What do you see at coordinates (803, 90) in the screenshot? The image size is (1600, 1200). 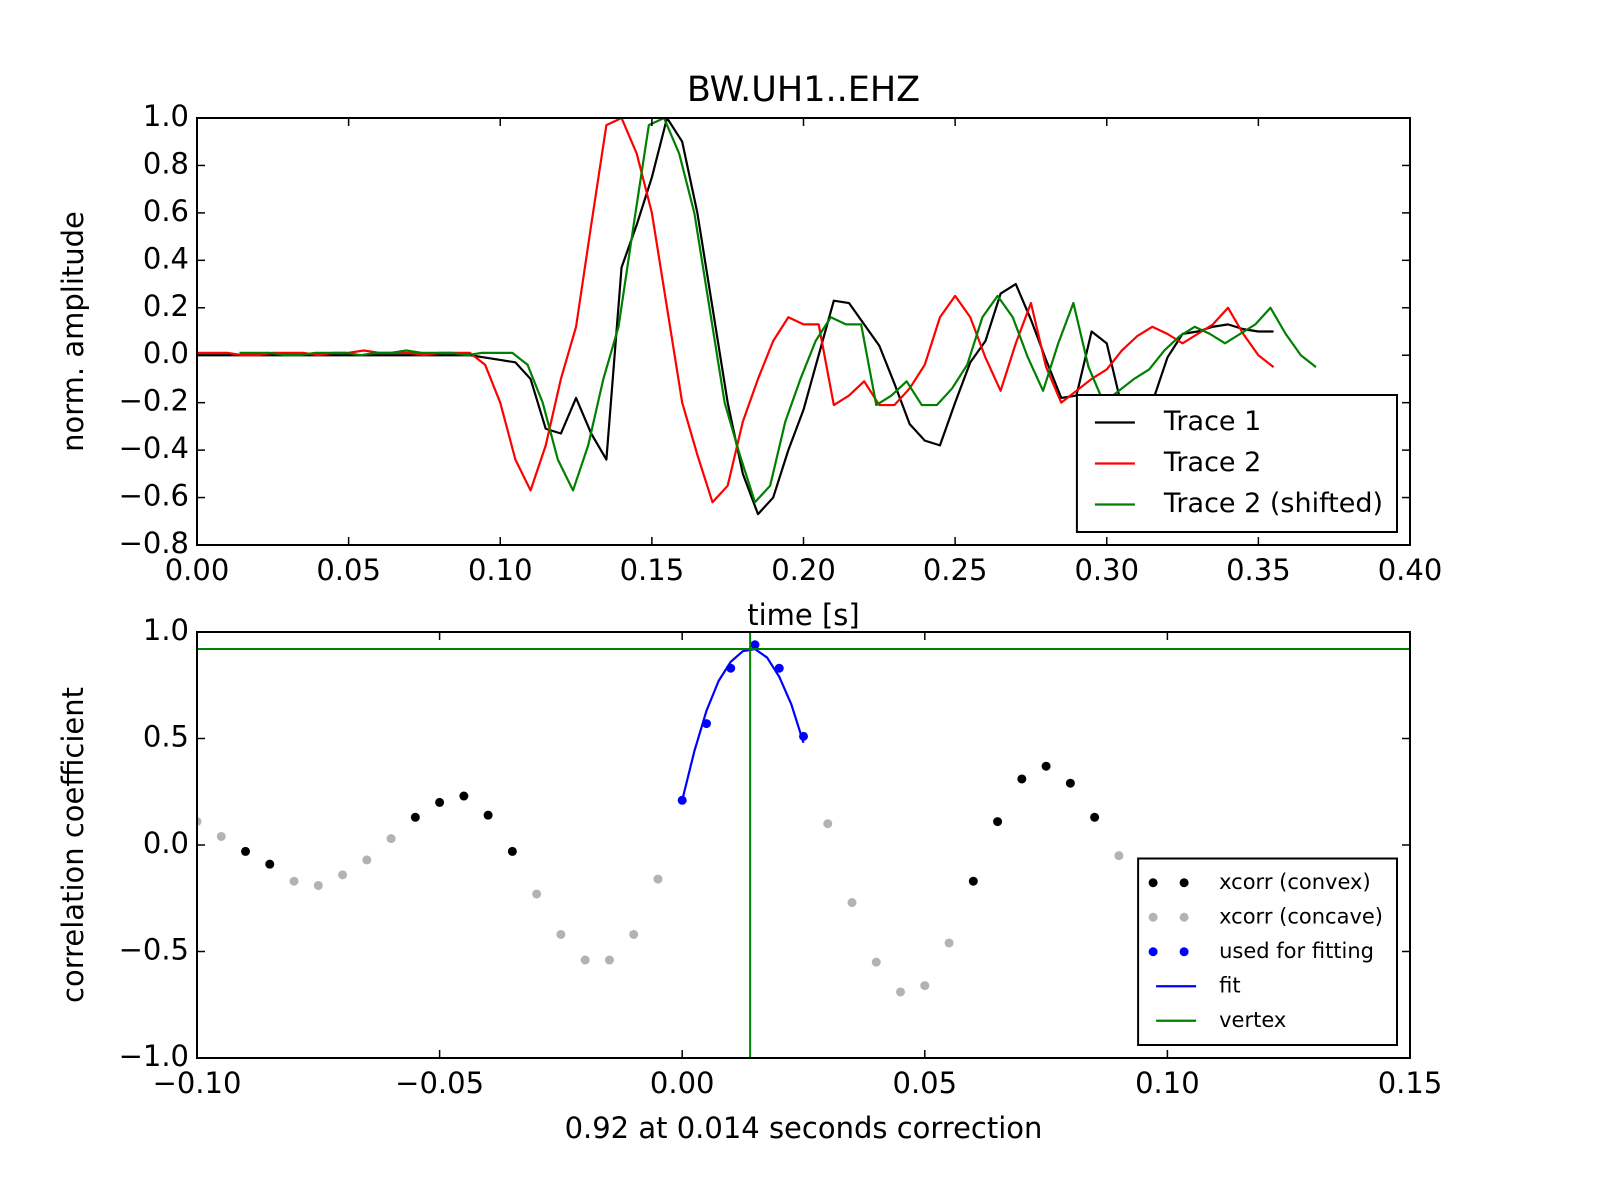 I see `chart-title: BW.UH1..EHZ` at bounding box center [803, 90].